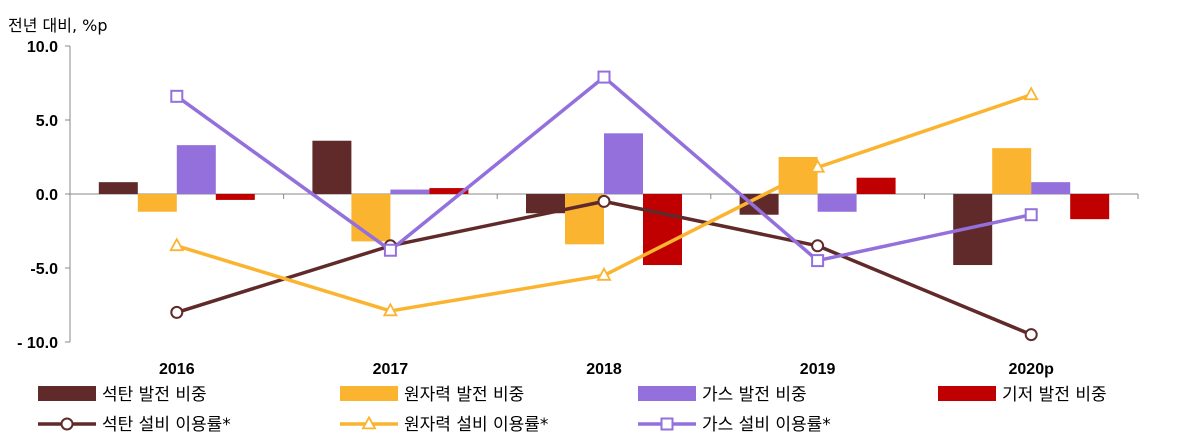 This screenshot has width=1198, height=440. I want to click on x-tick-label: 2019, so click(818, 369).